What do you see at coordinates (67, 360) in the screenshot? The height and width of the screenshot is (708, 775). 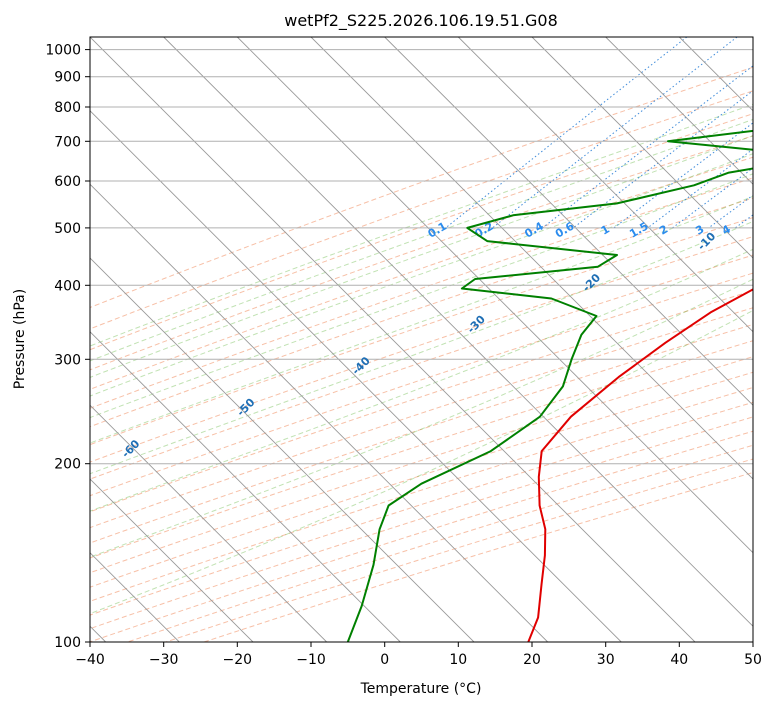 I see `y-tick-label: 300` at bounding box center [67, 360].